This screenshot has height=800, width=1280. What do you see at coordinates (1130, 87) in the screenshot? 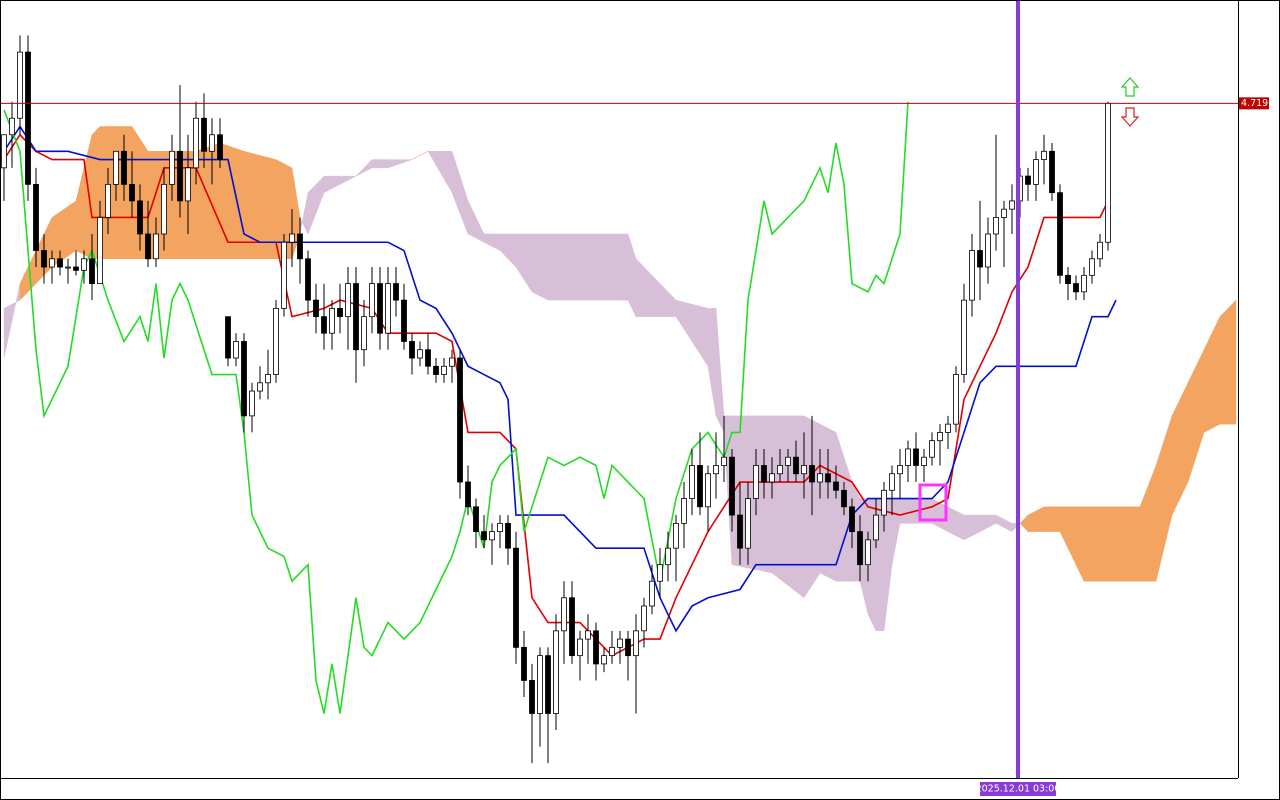
I see `up-arrow` at bounding box center [1130, 87].